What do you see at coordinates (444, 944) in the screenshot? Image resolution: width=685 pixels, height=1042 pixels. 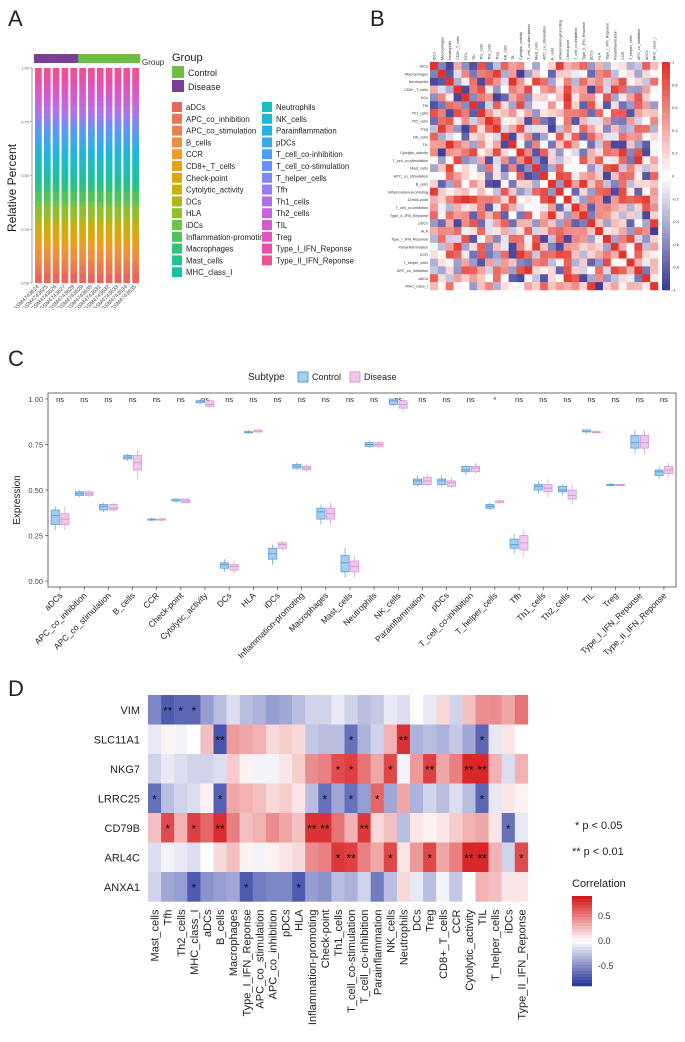 I see `col-label-cd8-t-cells: CD8+_T_cells` at bounding box center [444, 944].